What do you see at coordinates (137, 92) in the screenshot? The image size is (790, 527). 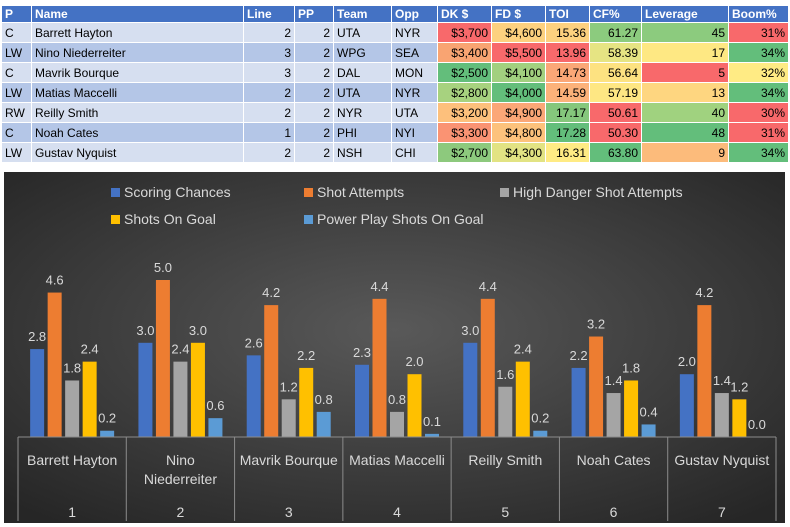 I see `cell-player-name: Matias Maccelli` at bounding box center [137, 92].